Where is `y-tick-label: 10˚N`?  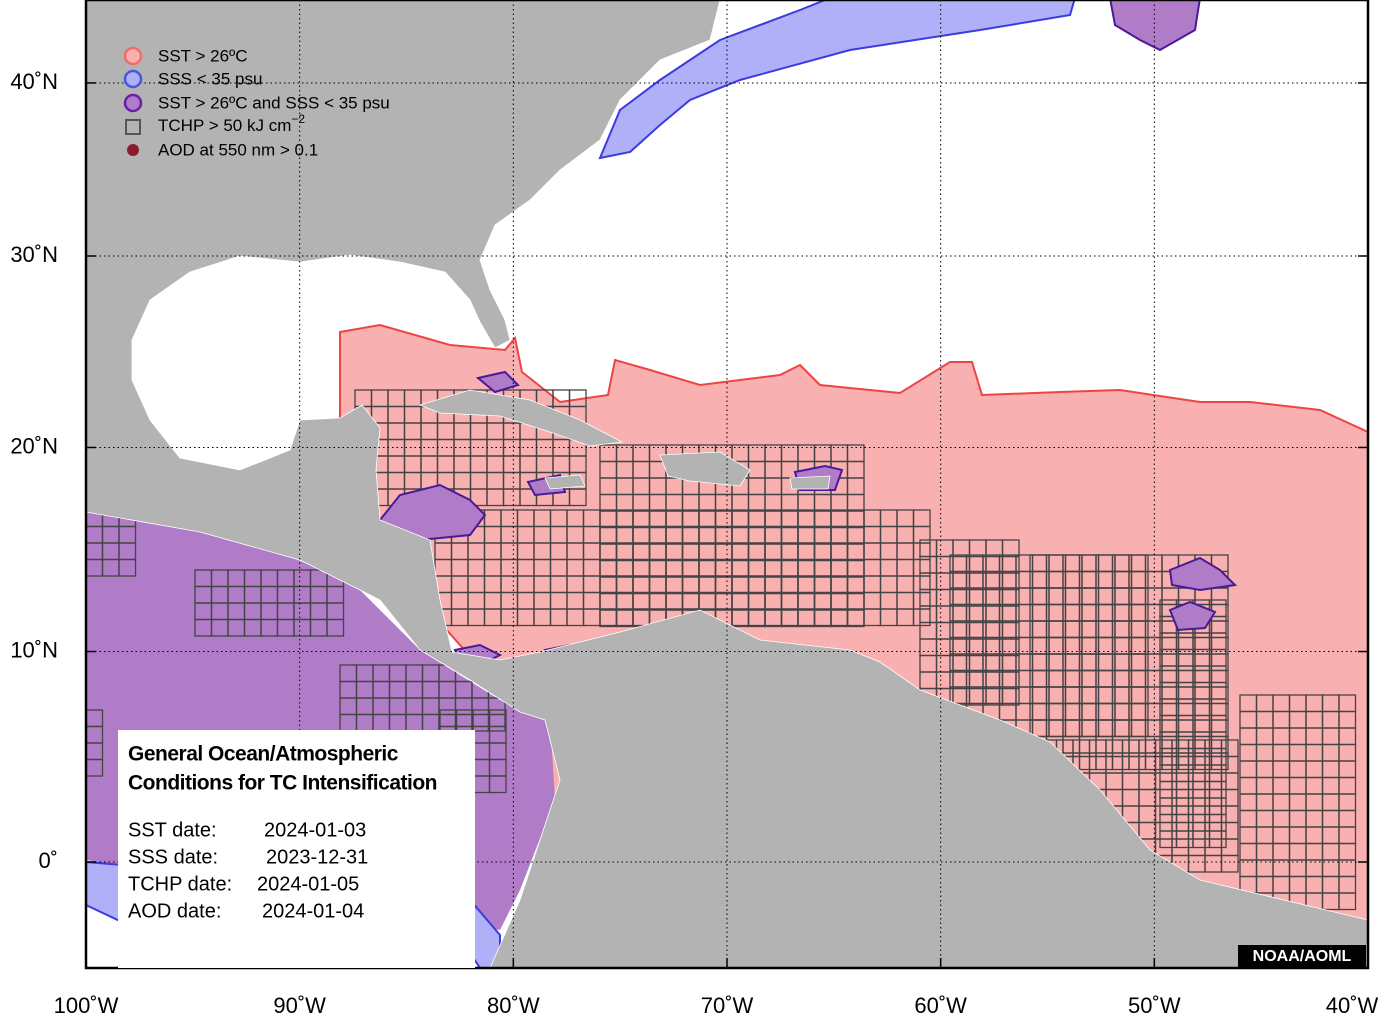
y-tick-label: 10˚N is located at coordinates (34, 649).